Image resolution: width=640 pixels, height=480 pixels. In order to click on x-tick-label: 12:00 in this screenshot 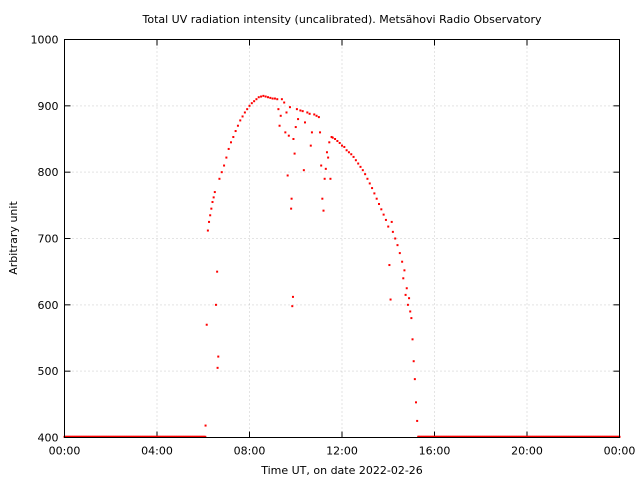, I will do `click(342, 451)`.